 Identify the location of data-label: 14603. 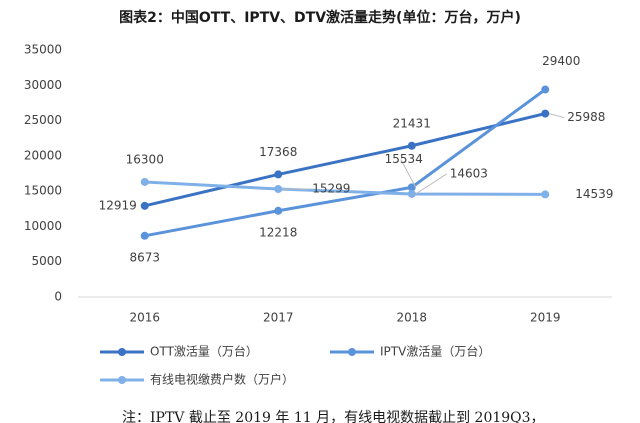
(469, 173).